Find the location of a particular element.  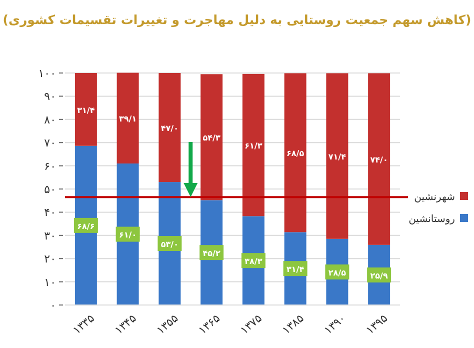

y-tick-label: ۲۰ is located at coordinates (50, 259).